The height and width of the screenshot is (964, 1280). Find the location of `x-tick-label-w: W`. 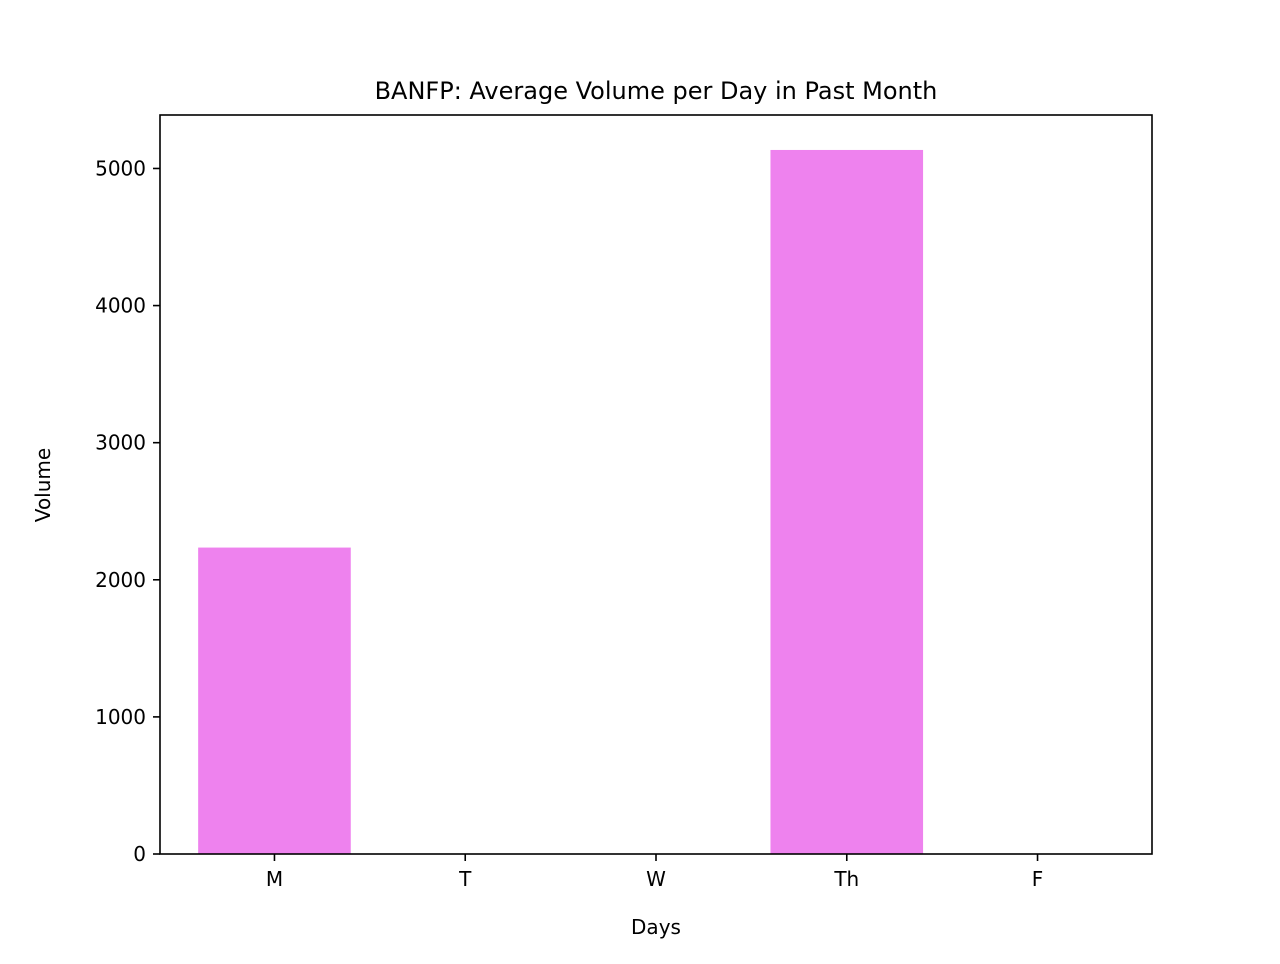

x-tick-label-w: W is located at coordinates (656, 879).